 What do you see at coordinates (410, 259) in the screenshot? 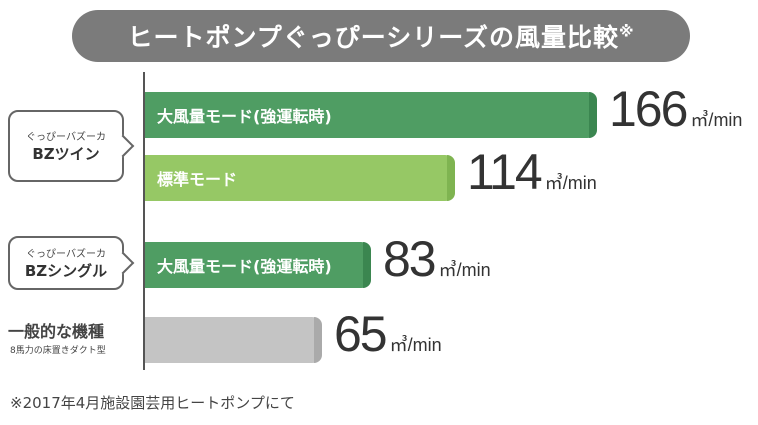
I see `data-label-value: 83` at bounding box center [410, 259].